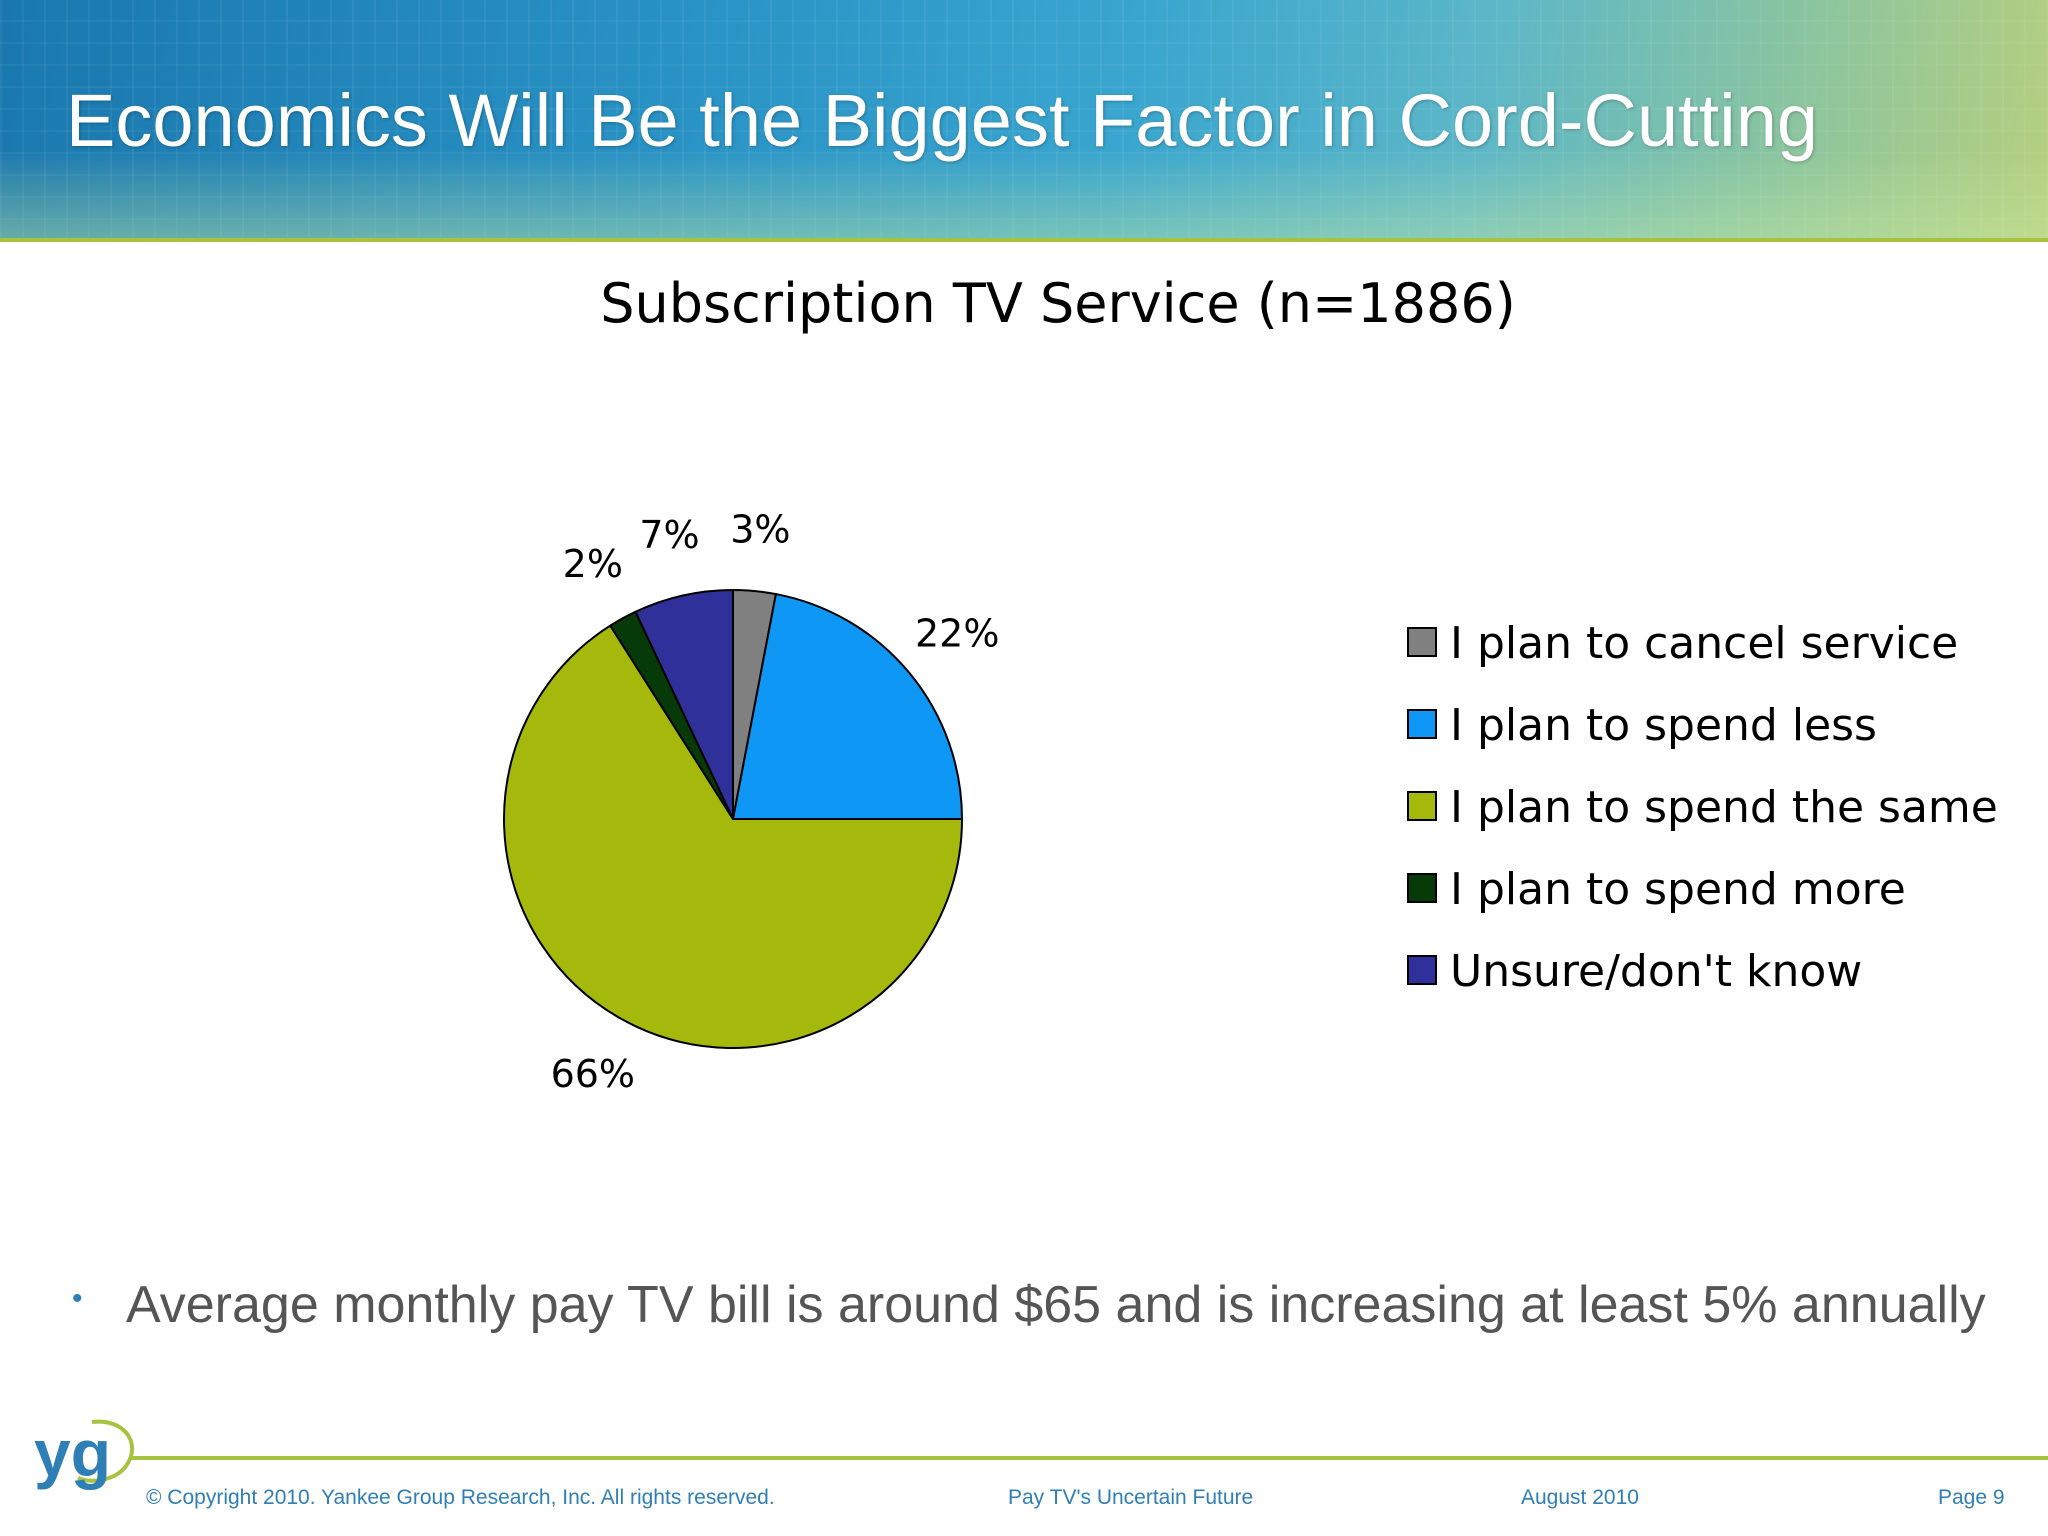  I want to click on footer-divider, so click(1089, 1458).